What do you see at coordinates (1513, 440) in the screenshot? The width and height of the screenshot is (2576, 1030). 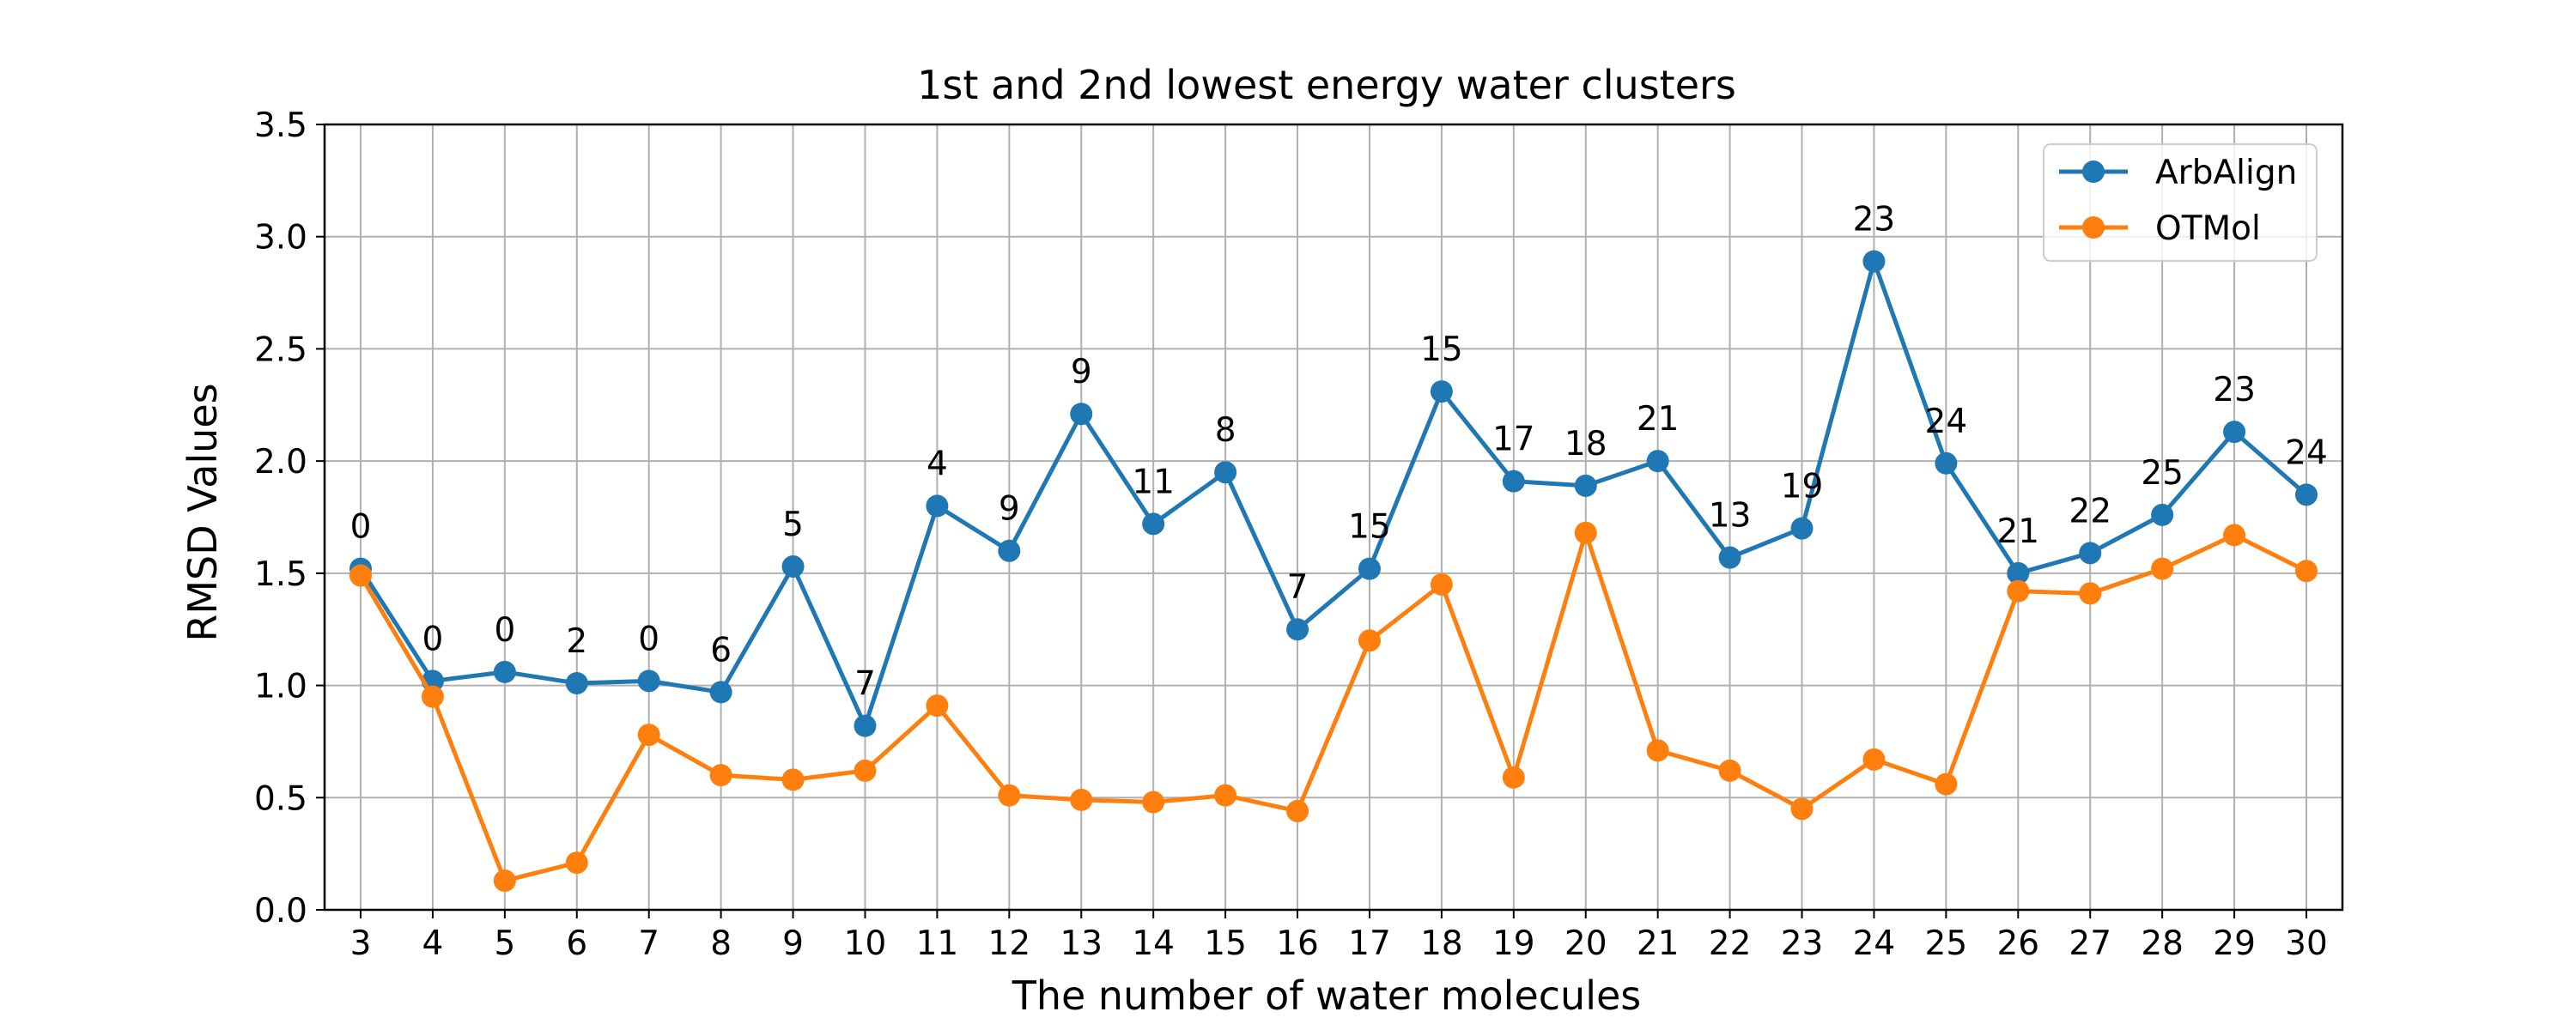 I see `point-annotation: 17` at bounding box center [1513, 440].